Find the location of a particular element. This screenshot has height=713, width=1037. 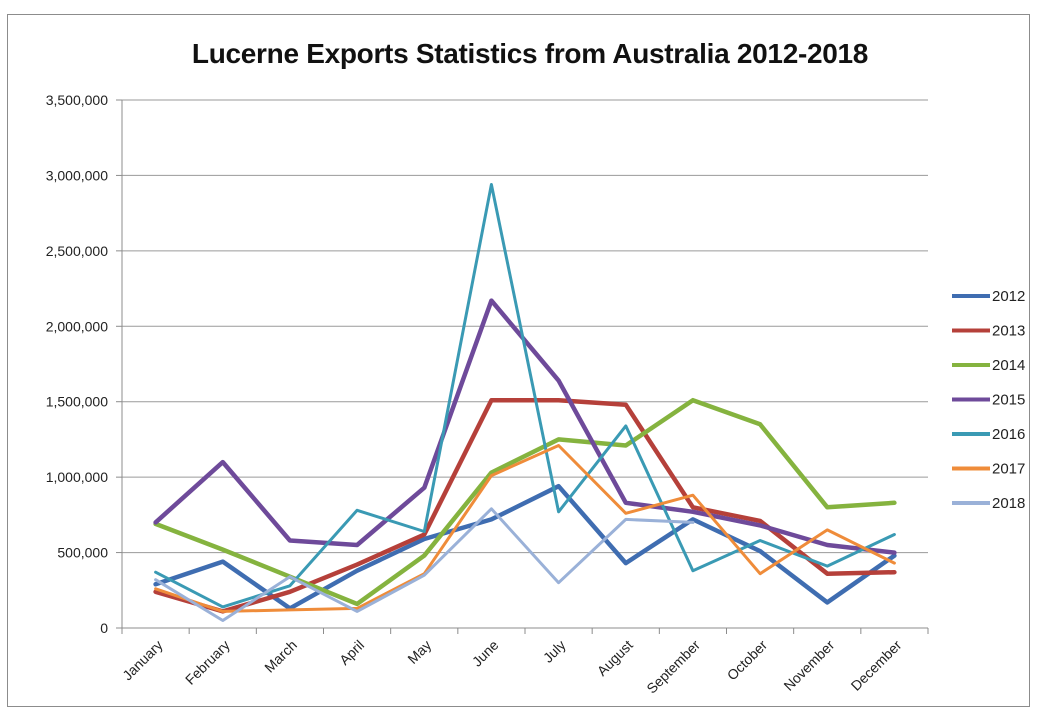

y-tick-label: 2,500,000 is located at coordinates (77, 251).